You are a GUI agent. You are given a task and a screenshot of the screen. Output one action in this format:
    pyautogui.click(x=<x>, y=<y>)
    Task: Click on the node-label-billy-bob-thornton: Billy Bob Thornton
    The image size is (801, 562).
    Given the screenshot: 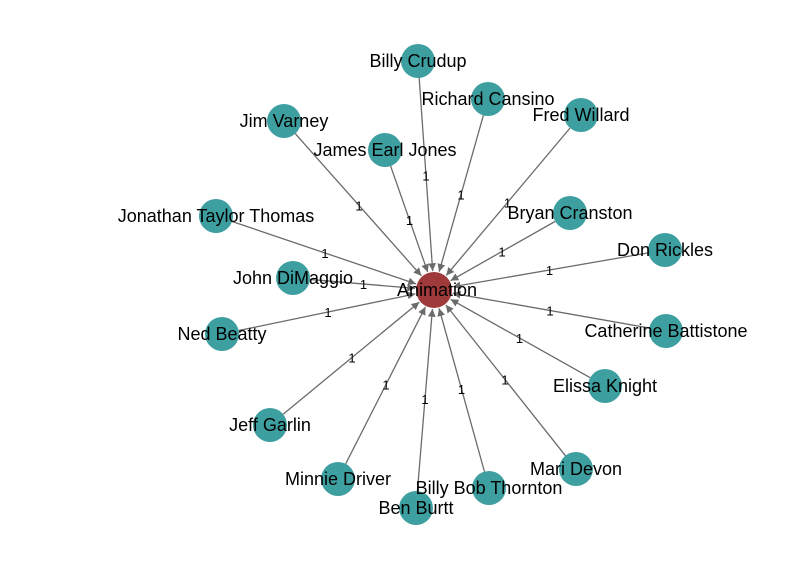 What is the action you would take?
    pyautogui.click(x=489, y=488)
    